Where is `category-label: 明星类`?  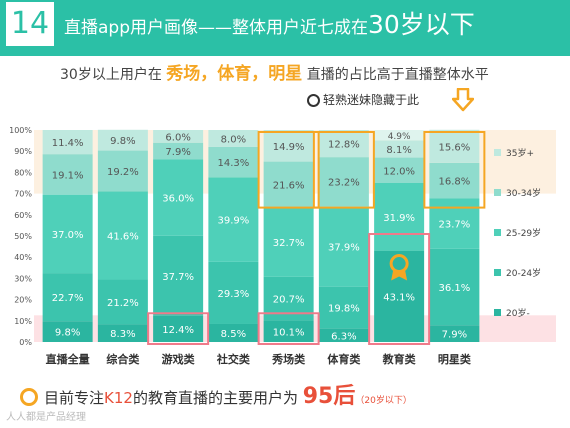 category-label: 明星类 is located at coordinates (455, 359).